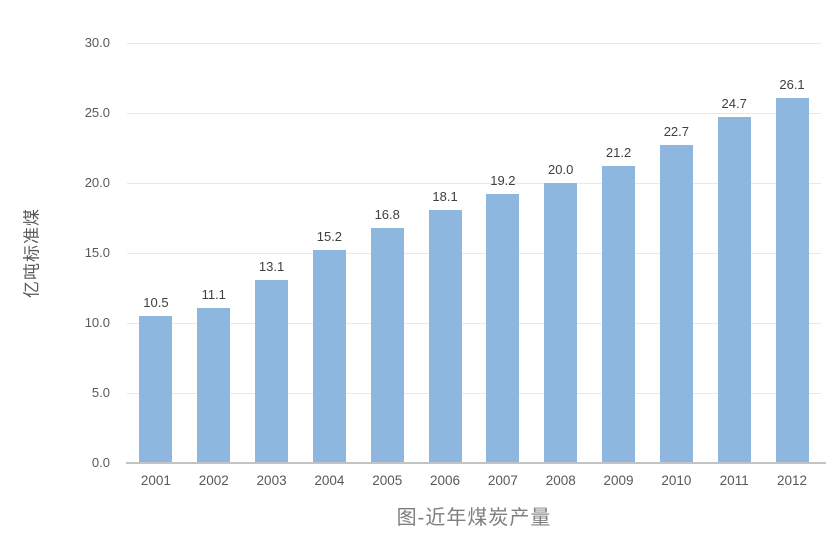 This screenshot has height=550, width=838. I want to click on gridline-10.0, so click(474, 323).